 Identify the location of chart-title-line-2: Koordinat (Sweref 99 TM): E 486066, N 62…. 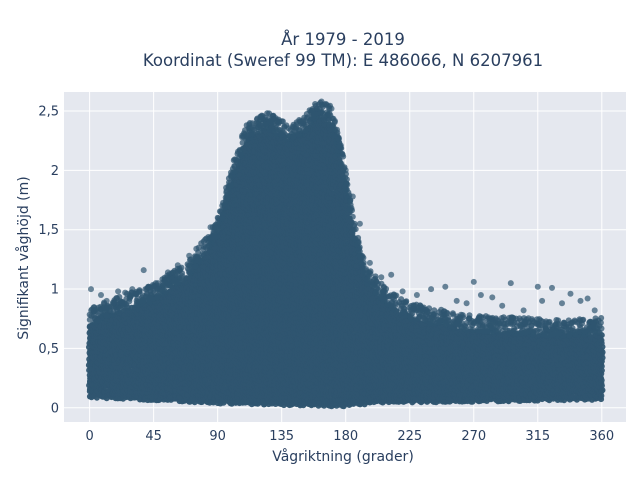
(343, 60).